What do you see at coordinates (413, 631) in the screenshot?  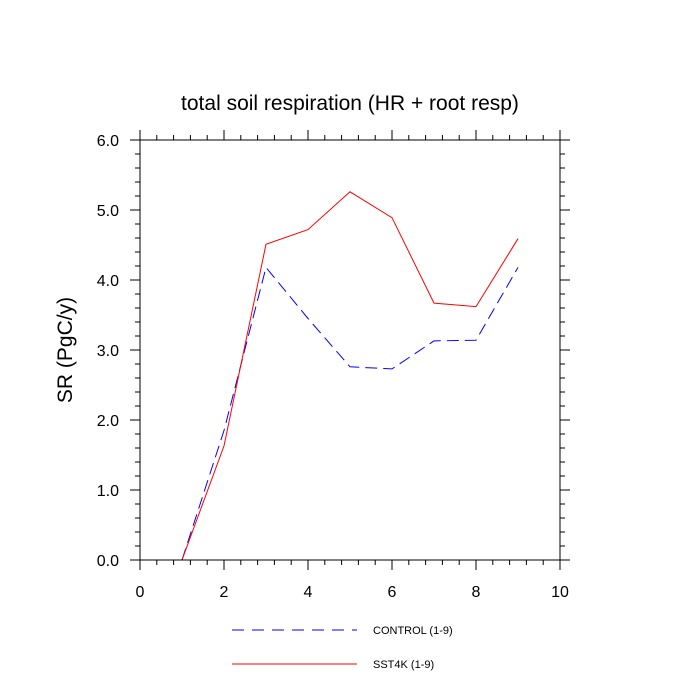 I see `legend-label-control: CONTROL (1-9)` at bounding box center [413, 631].